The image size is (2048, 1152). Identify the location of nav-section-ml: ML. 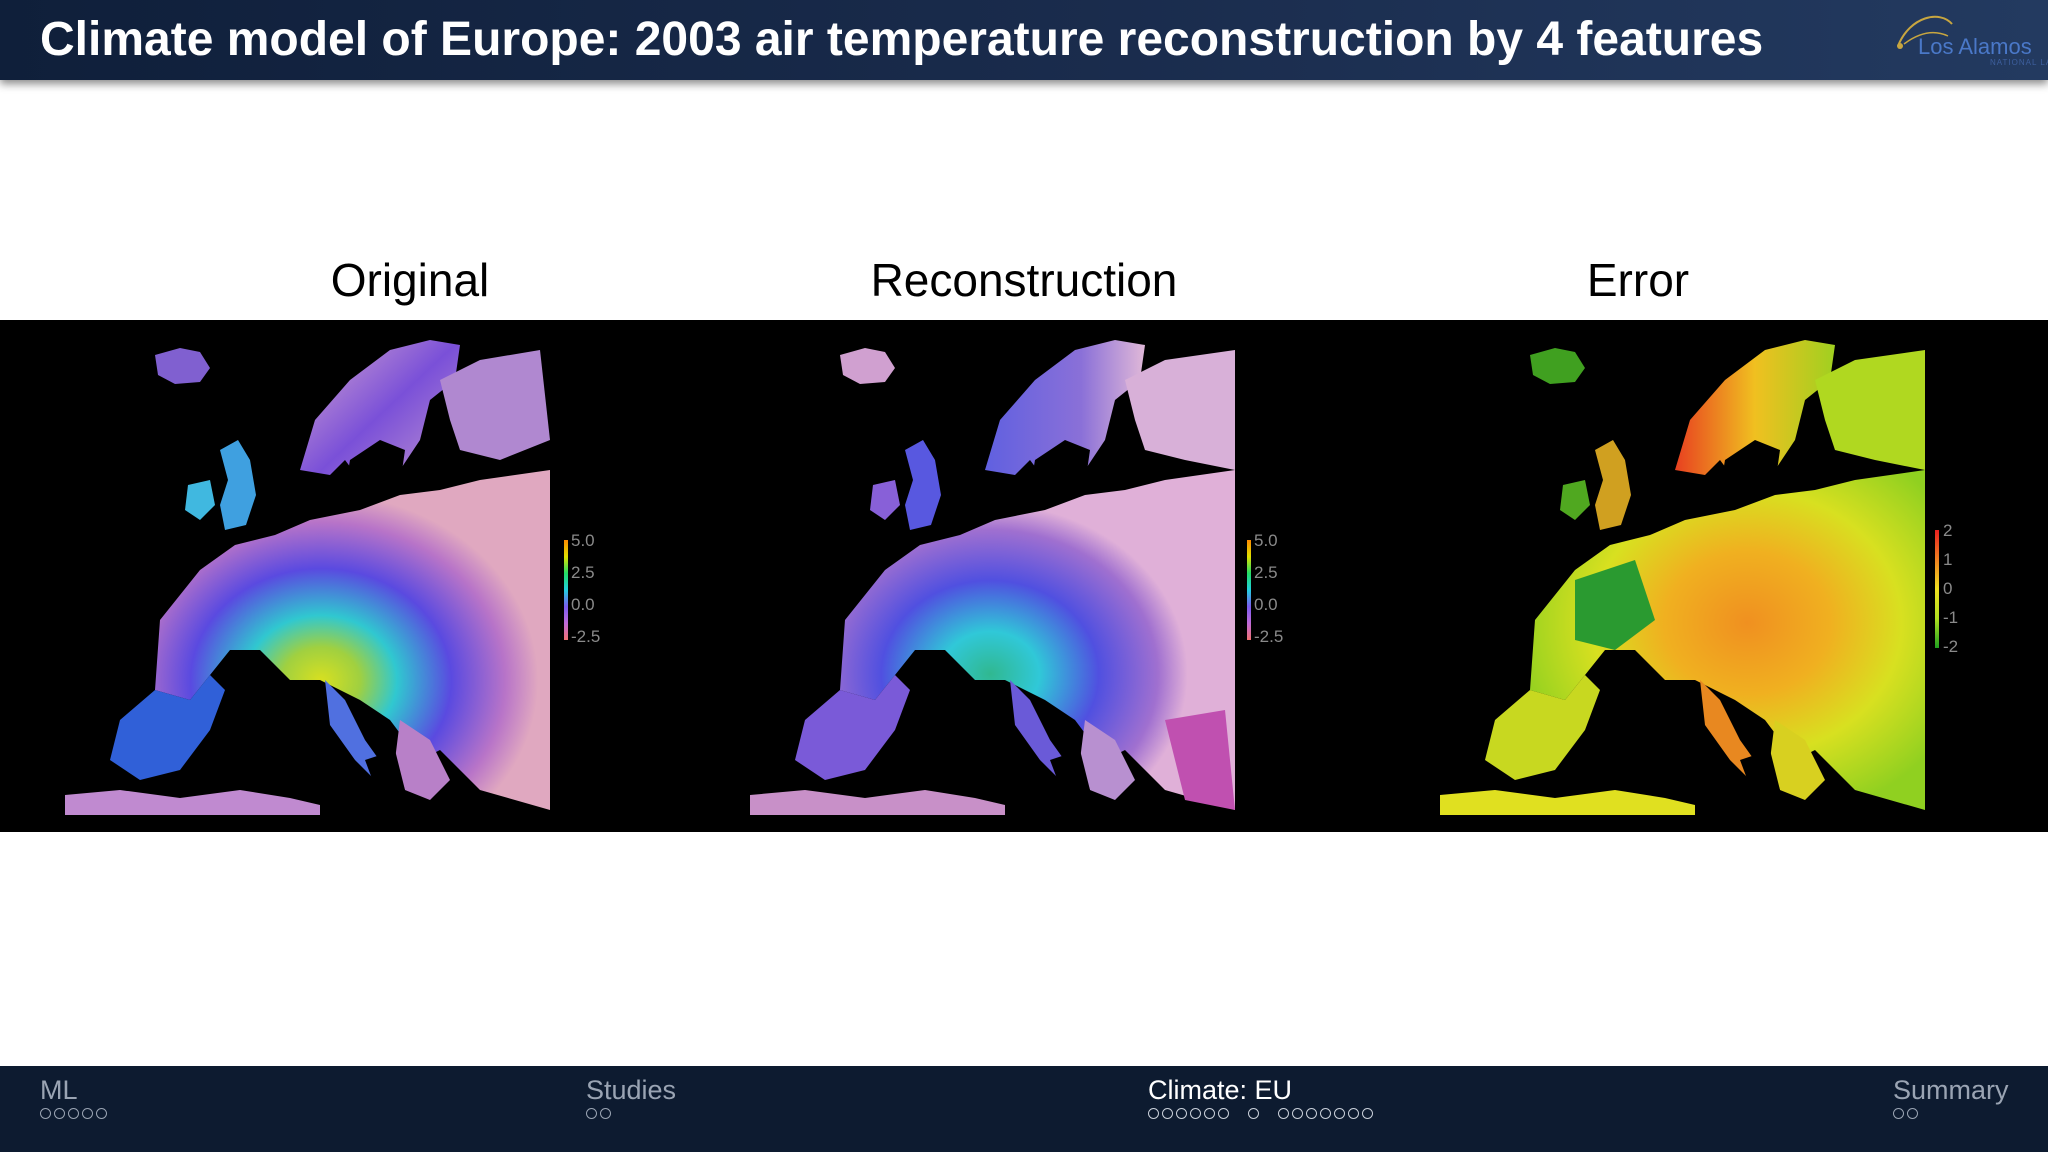
(74, 1096).